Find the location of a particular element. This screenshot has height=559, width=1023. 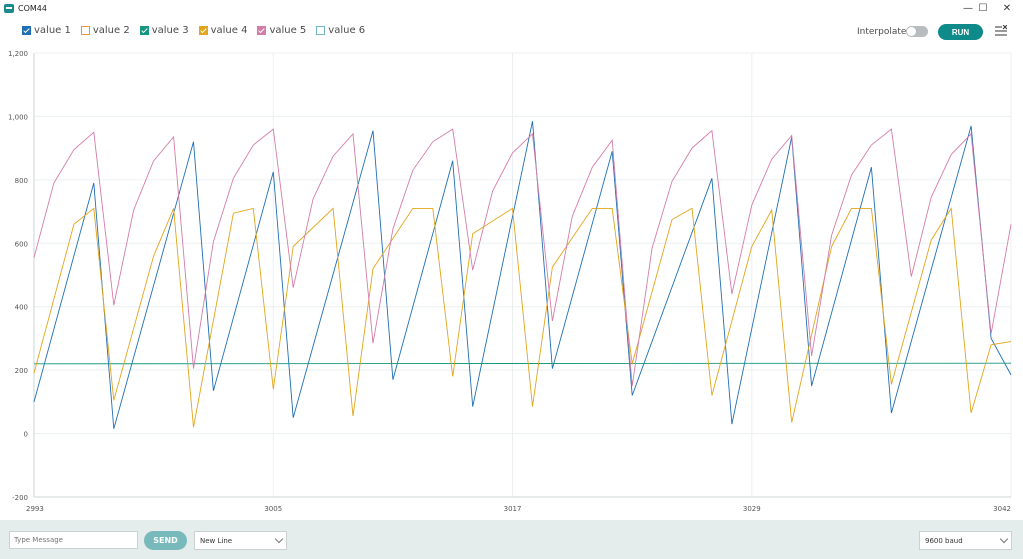

legend-label: value 3 is located at coordinates (170, 30).